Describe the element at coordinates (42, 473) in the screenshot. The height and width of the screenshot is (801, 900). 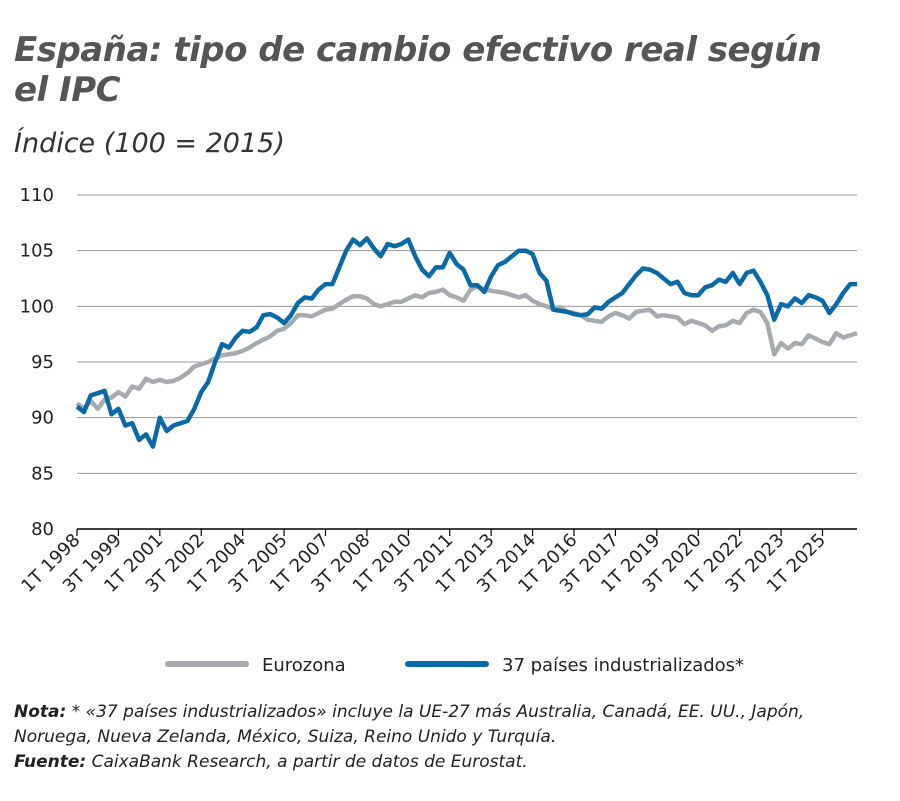
I see `y-tick-label: 85` at that location.